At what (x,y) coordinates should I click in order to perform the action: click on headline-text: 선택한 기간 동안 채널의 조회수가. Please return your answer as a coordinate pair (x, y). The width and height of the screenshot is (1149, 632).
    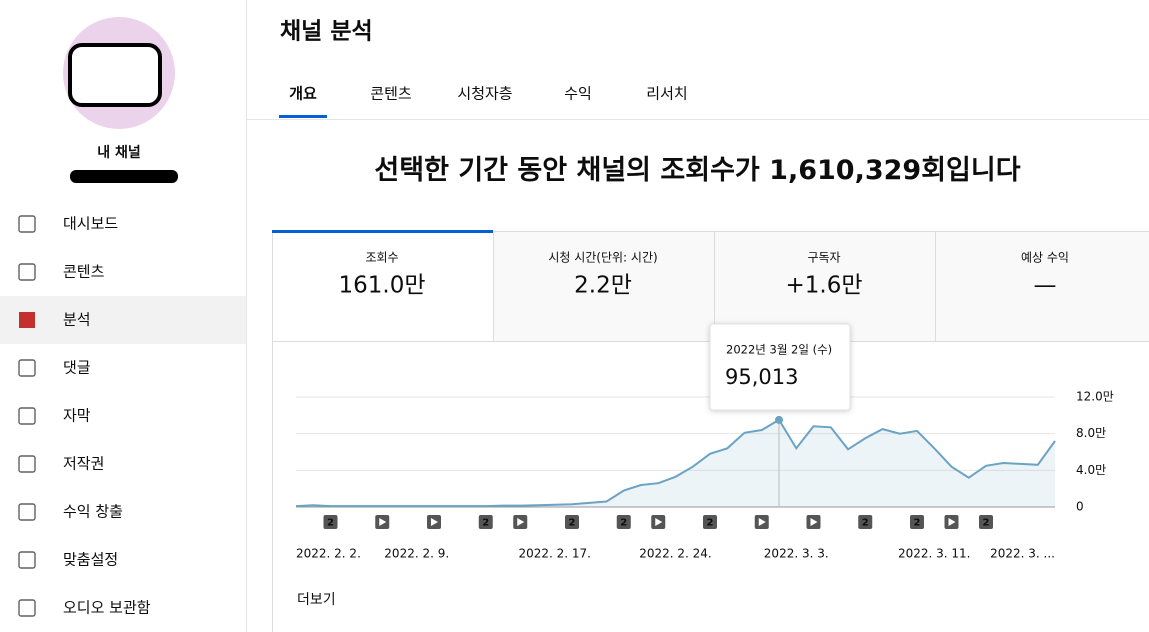
    Looking at the image, I should click on (567, 170).